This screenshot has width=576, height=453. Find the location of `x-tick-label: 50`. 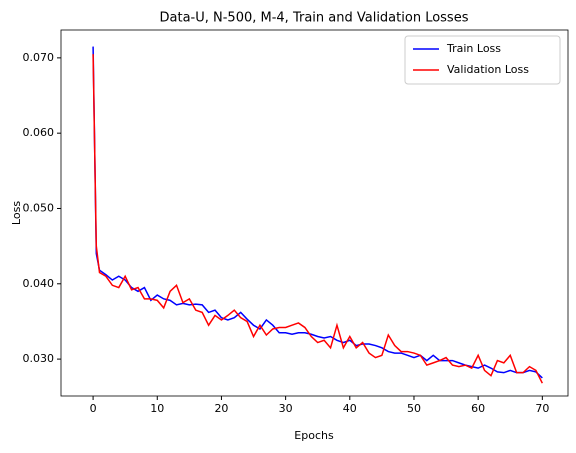

x-tick-label: 50 is located at coordinates (414, 408).